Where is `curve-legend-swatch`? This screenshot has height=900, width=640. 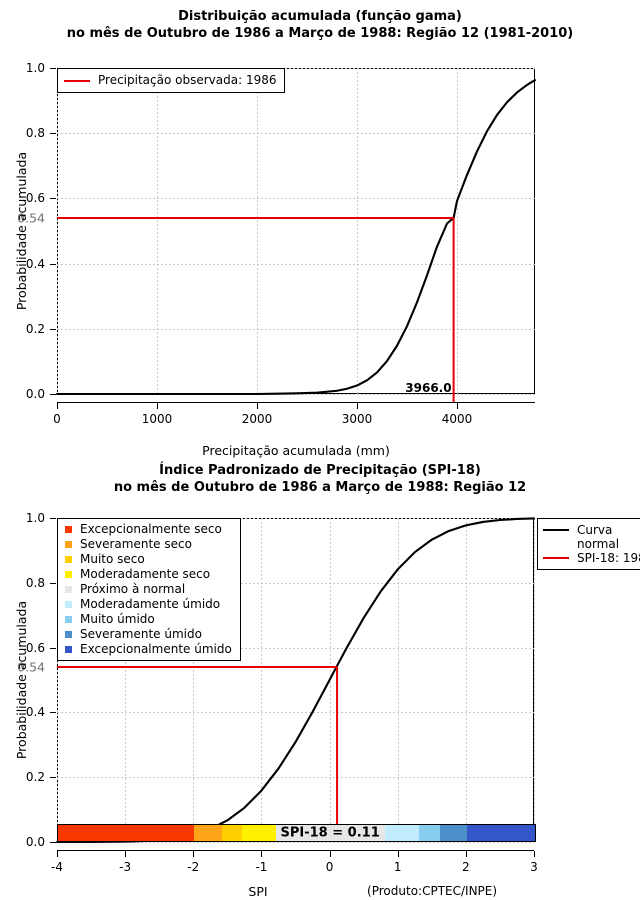
curve-legend-swatch is located at coordinates (556, 530).